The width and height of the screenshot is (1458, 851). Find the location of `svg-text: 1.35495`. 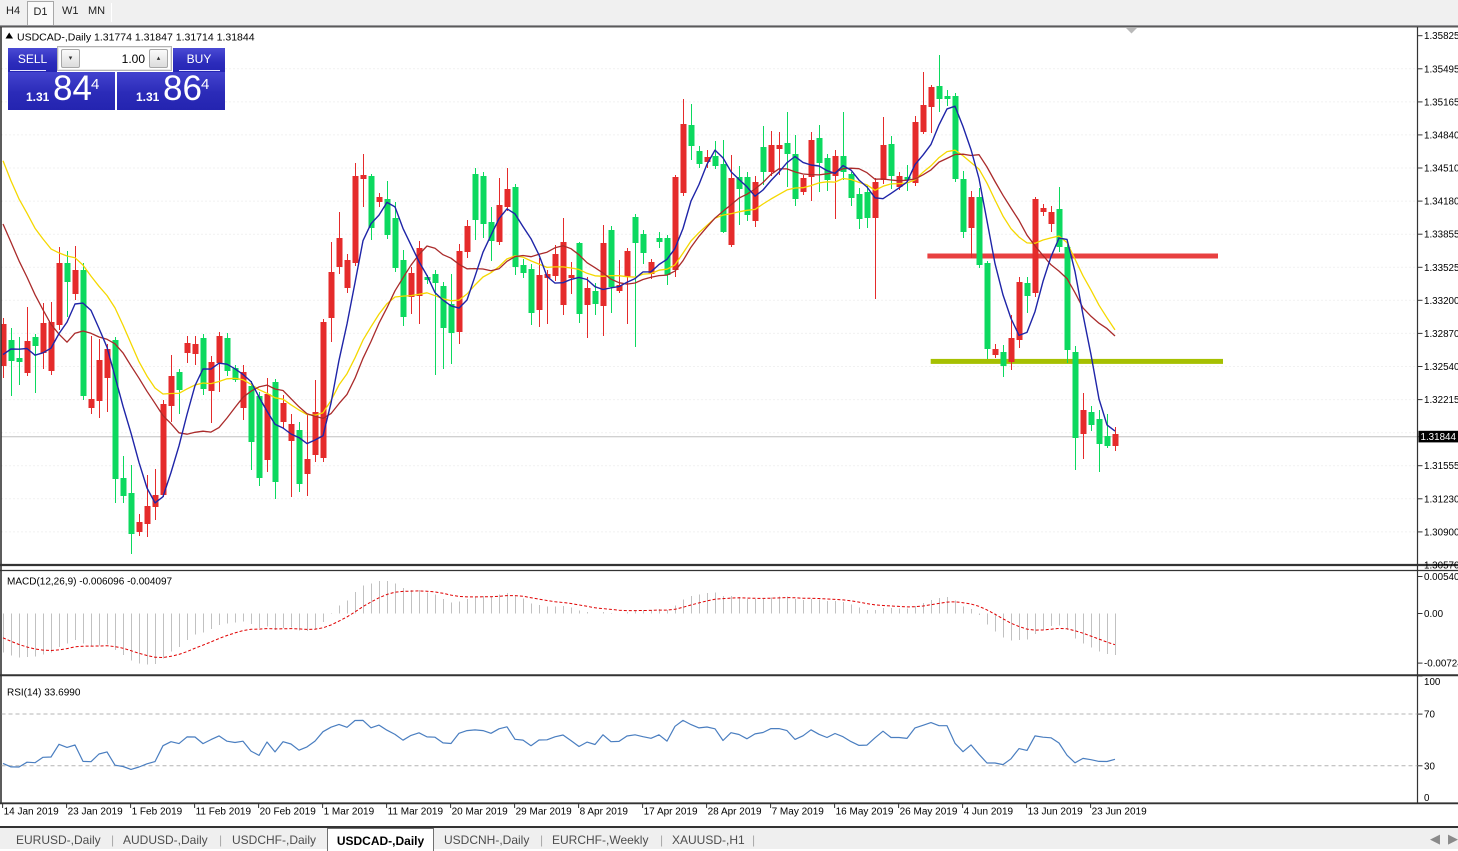

svg-text: 1.35495 is located at coordinates (1441, 69).